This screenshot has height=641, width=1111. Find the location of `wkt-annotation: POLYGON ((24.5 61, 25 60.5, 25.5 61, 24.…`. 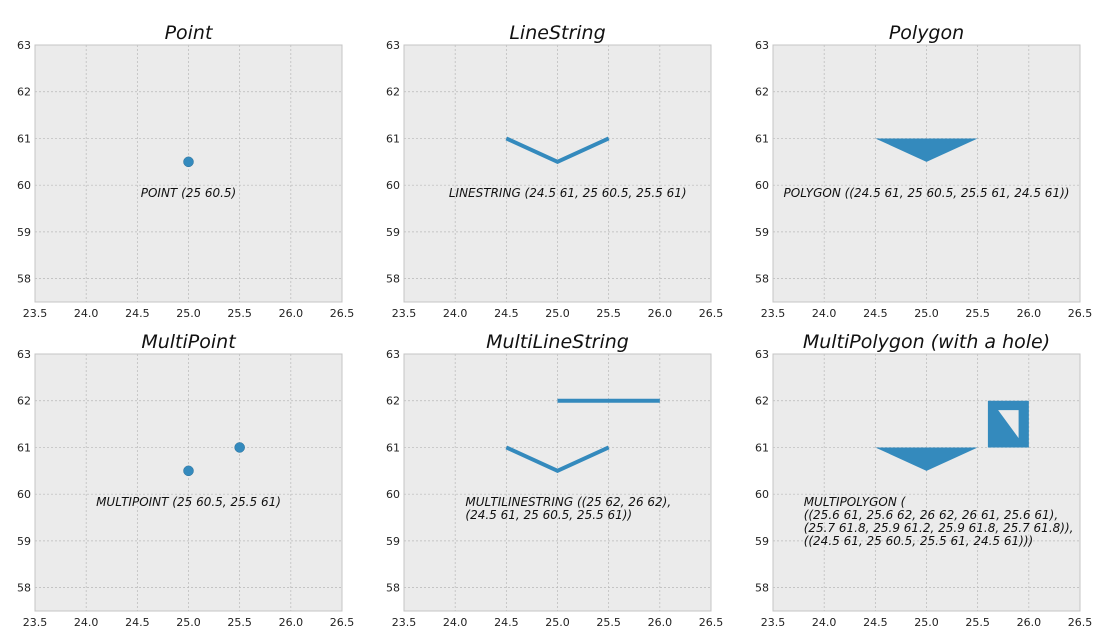

wkt-annotation: POLYGON ((24.5 61, 25 60.5, 25.5 61, 24.… is located at coordinates (927, 193).